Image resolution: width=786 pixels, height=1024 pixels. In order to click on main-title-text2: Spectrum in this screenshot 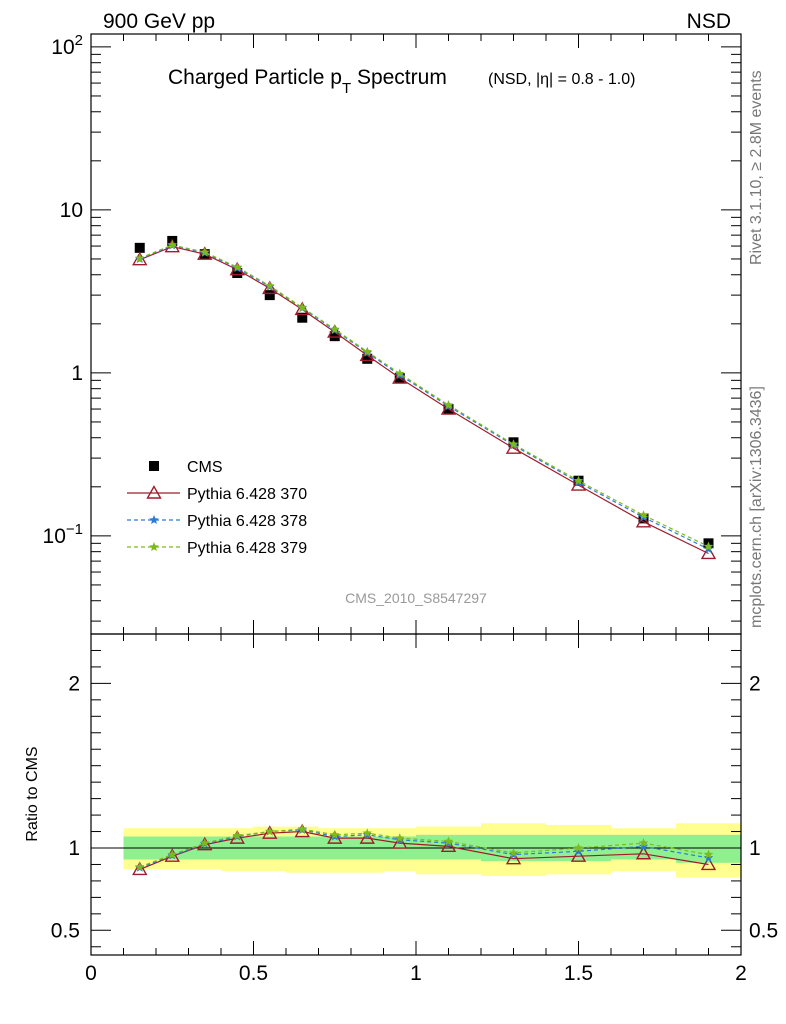, I will do `click(399, 77)`.